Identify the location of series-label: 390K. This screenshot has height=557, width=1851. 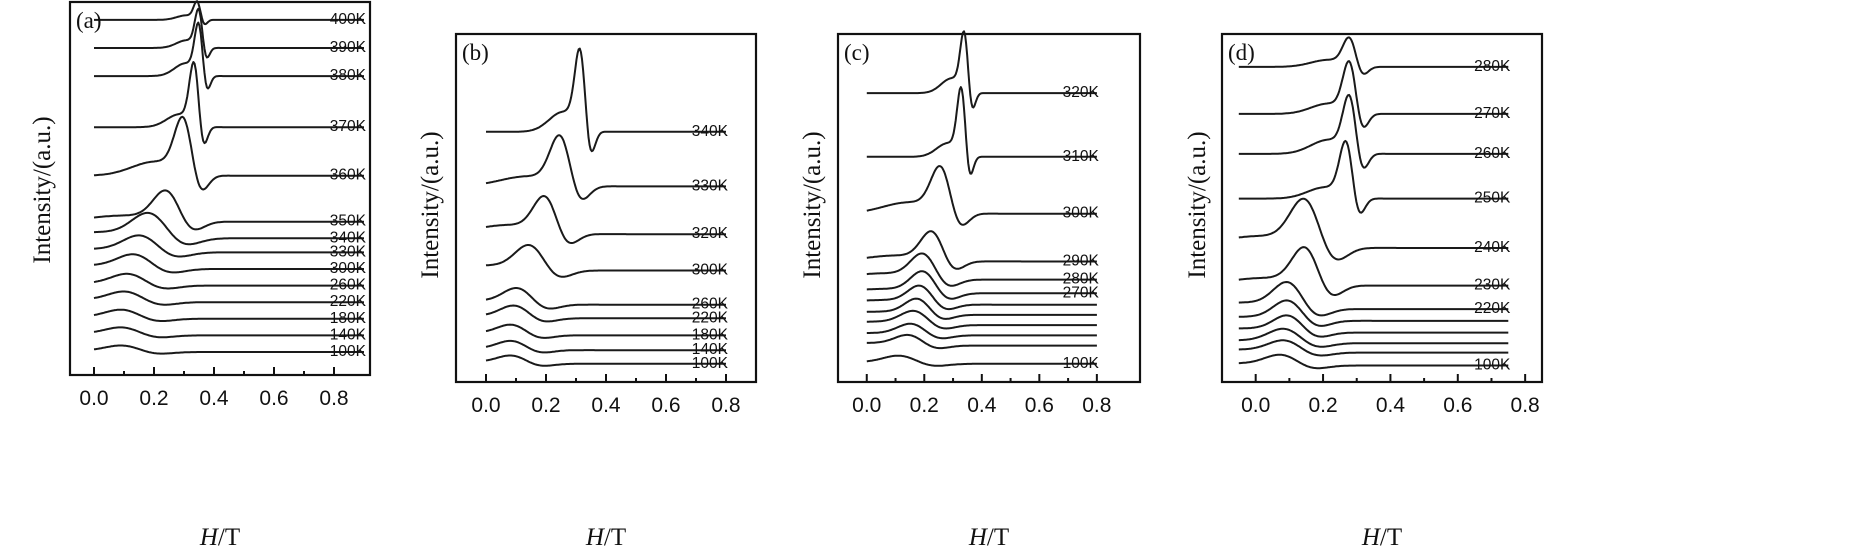
(348, 47).